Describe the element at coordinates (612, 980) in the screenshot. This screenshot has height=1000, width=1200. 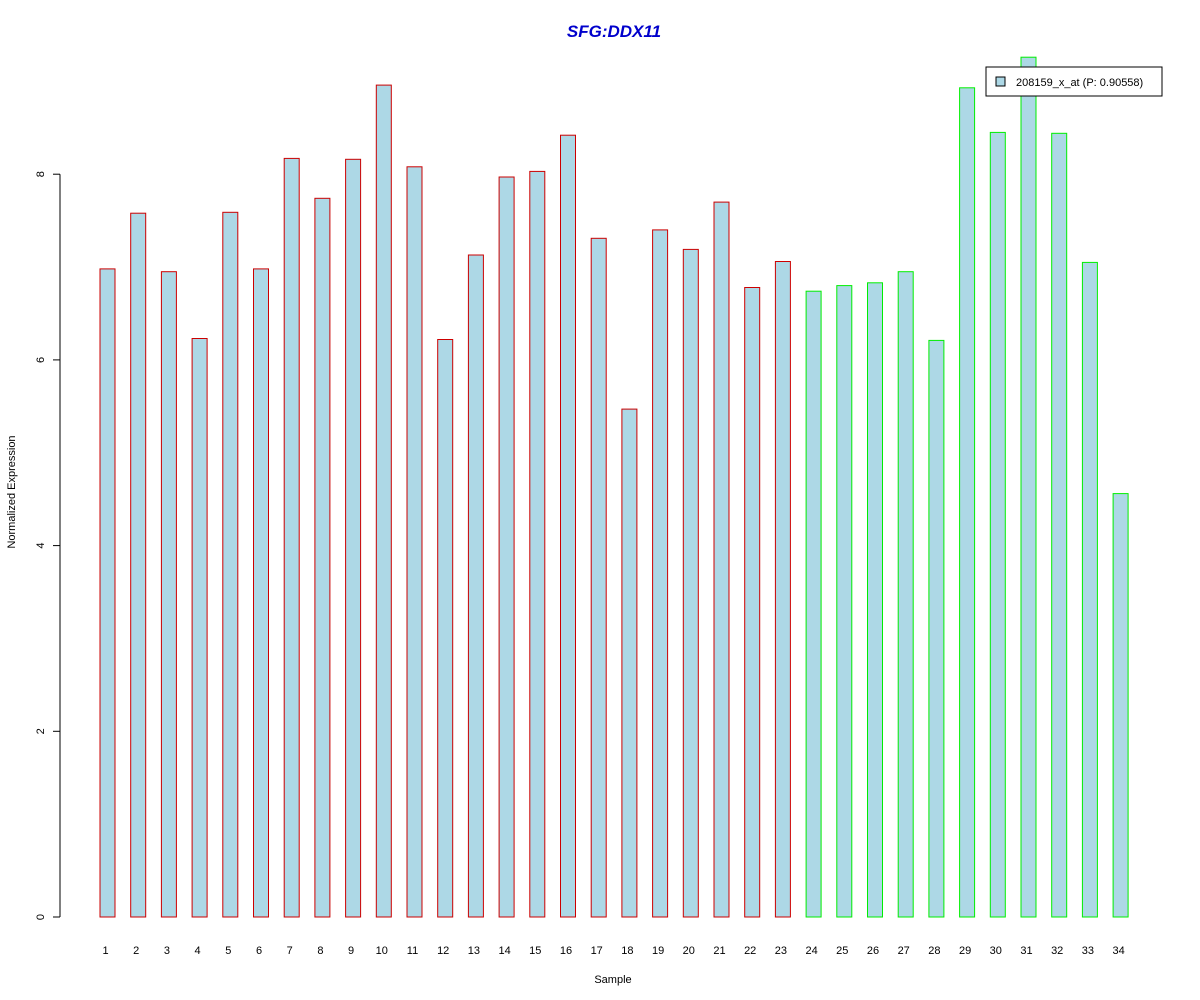
I see `x-axis-label: Sample` at that location.